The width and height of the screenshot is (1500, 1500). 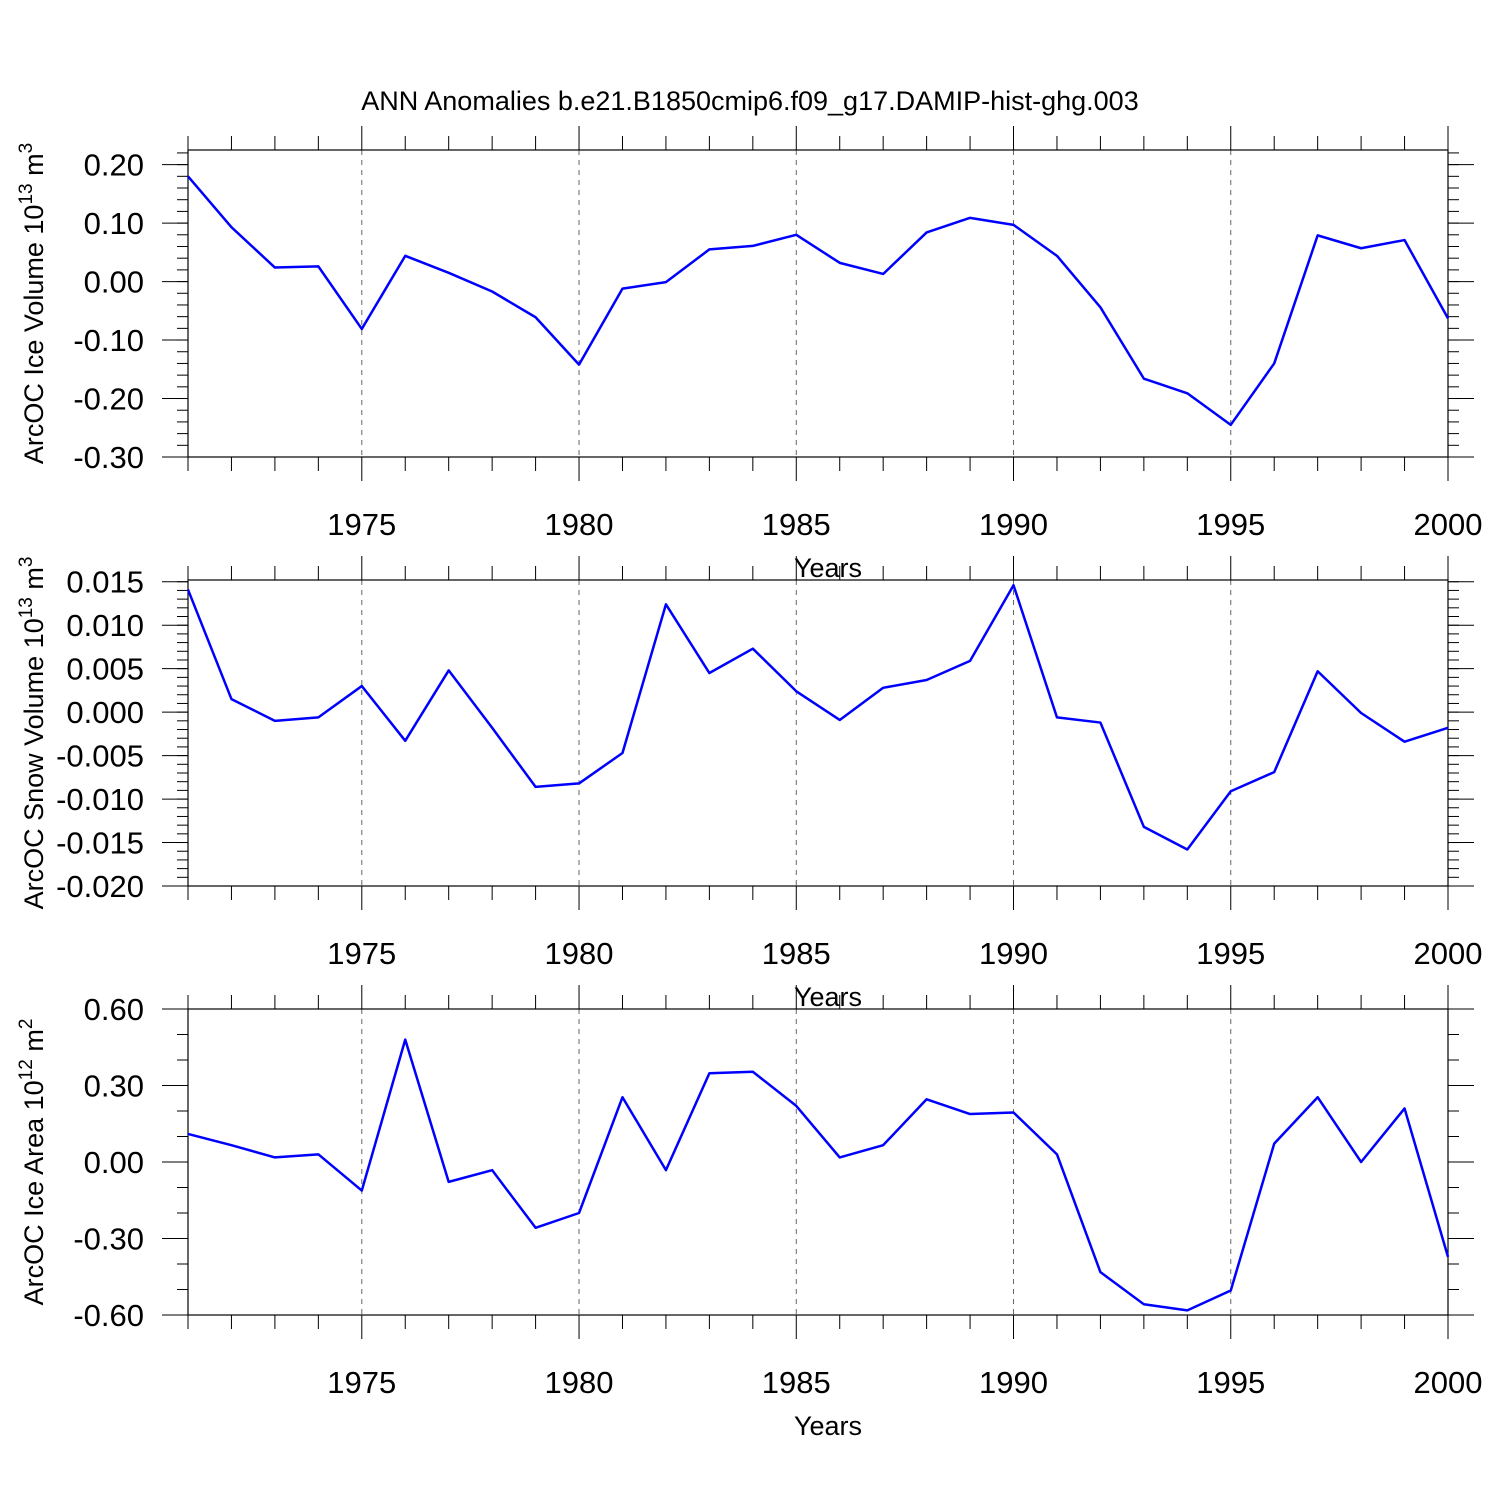 I want to click on y-axis-label: ArcOC Snow Volume 1013 m3, so click(x=32, y=733).